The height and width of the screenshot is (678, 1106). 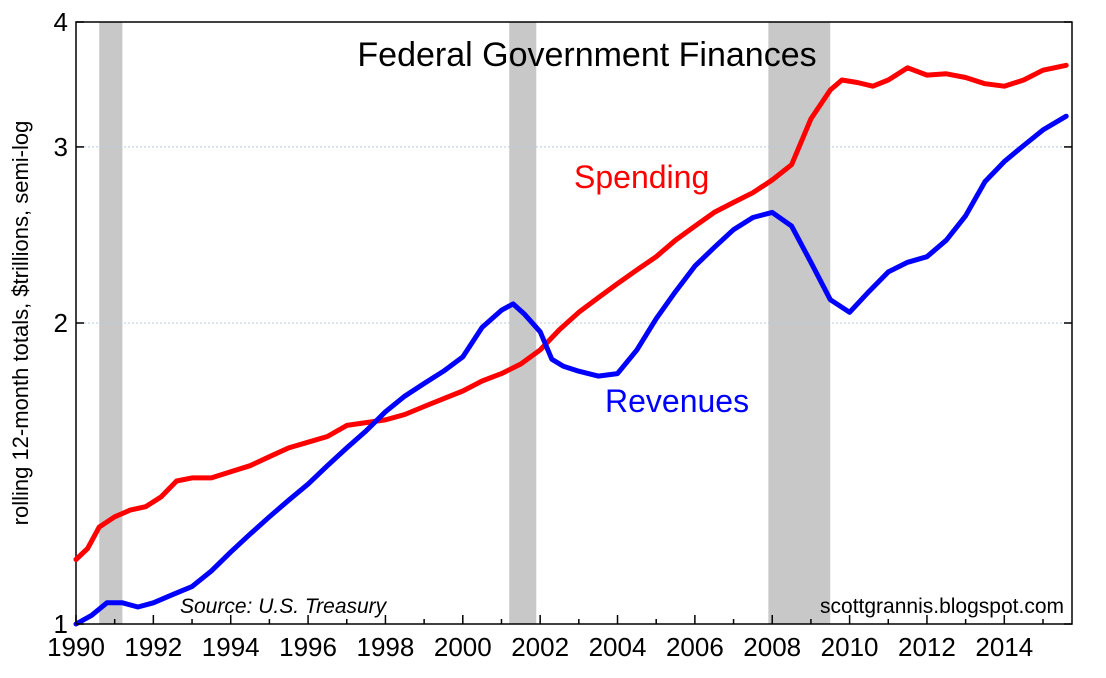 What do you see at coordinates (61, 624) in the screenshot?
I see `y-tick-label: 1` at bounding box center [61, 624].